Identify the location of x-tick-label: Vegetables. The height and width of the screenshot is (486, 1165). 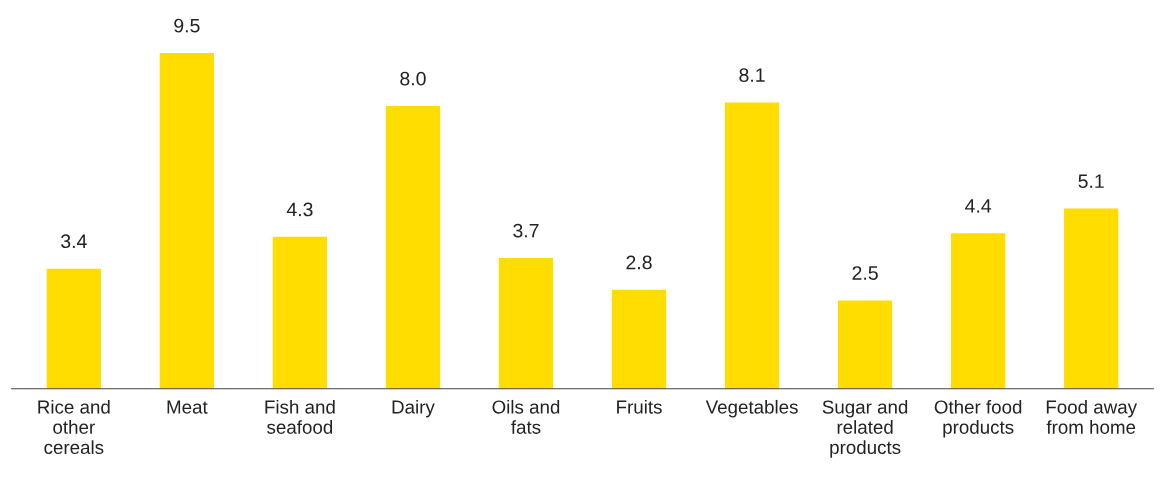
(751, 408).